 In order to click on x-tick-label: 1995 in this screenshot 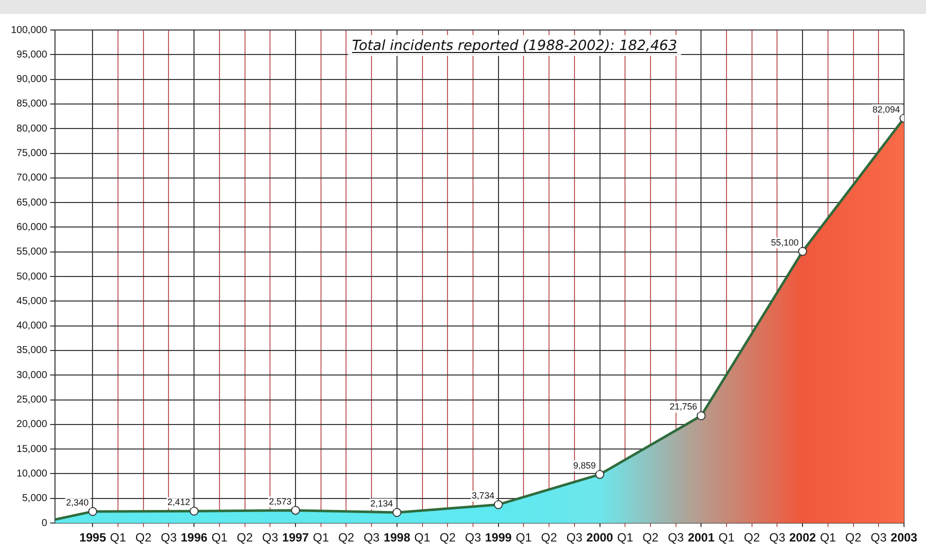, I will do `click(92, 537)`.